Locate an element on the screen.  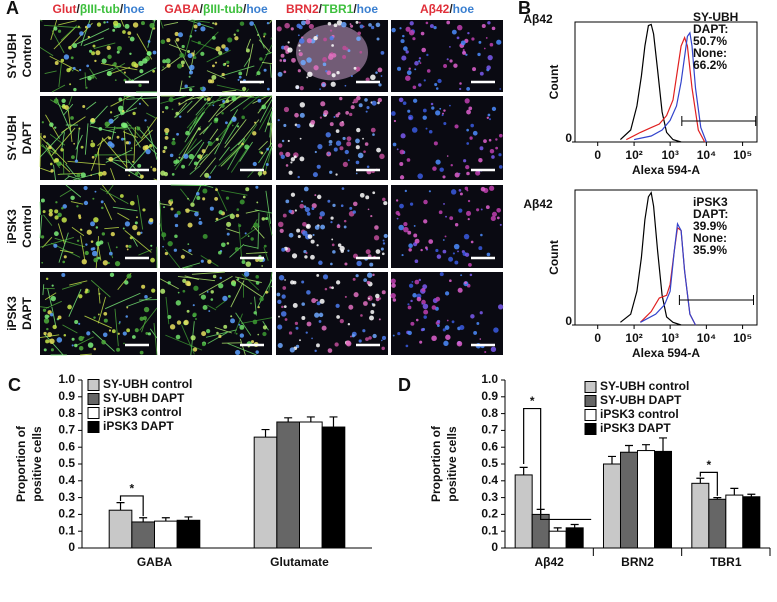
micrograph is located at coordinates (447, 226).